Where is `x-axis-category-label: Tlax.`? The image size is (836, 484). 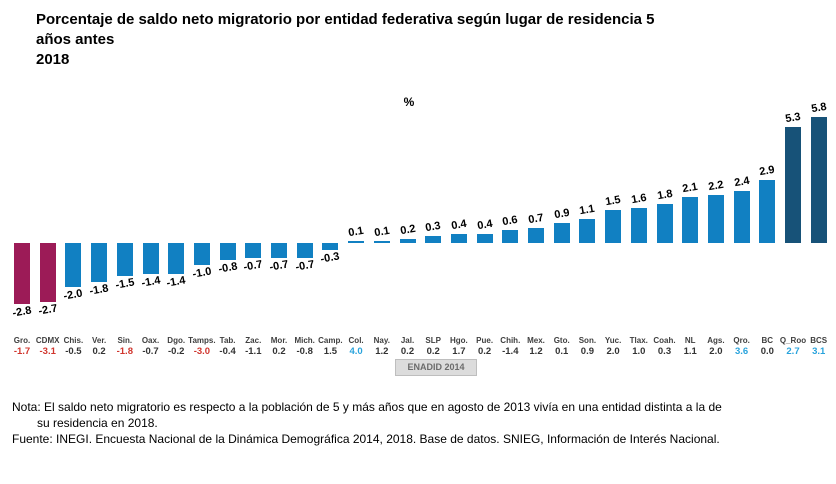 x-axis-category-label: Tlax. is located at coordinates (638, 340).